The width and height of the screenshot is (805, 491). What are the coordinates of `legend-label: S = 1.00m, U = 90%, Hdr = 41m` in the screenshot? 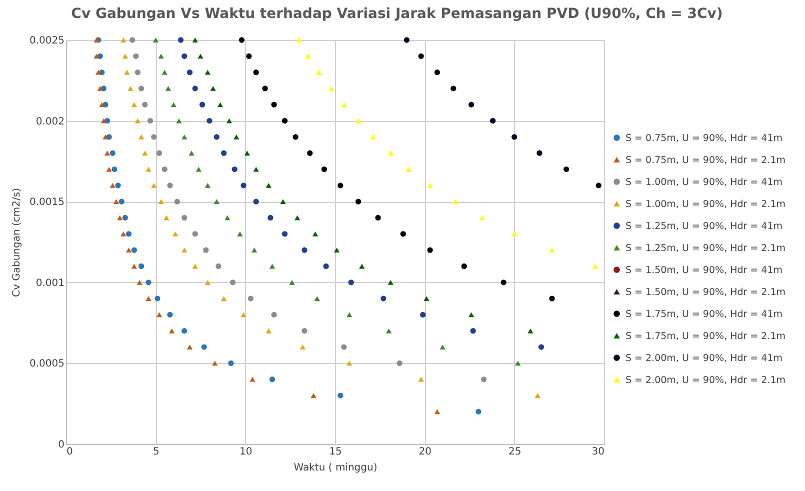 It's located at (704, 182).